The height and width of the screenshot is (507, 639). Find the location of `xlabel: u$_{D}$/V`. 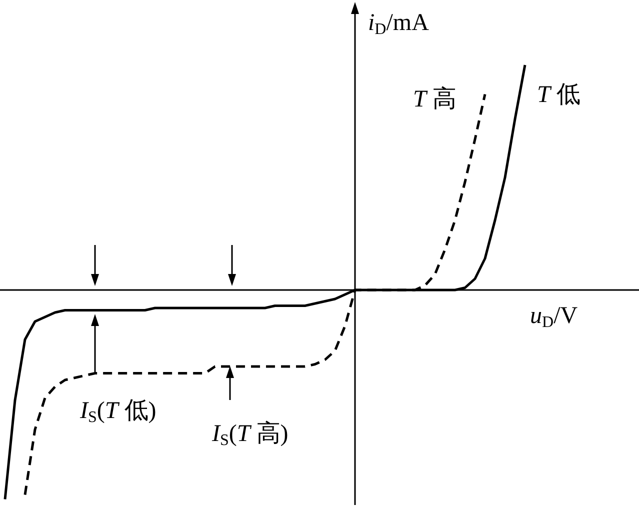

xlabel: u$_{D}$/V is located at coordinates (554, 317).